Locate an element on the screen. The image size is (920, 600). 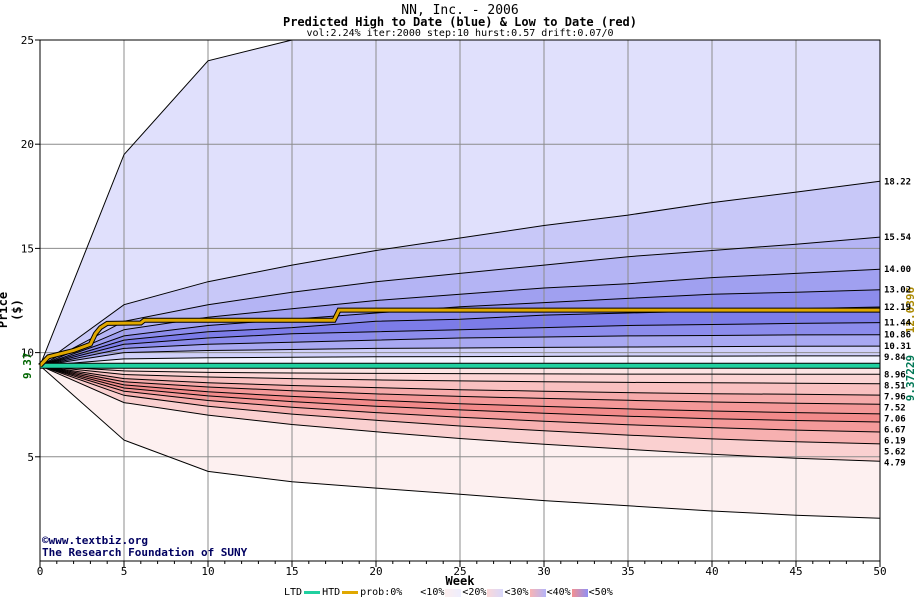
legend-htd-label: HTD is located at coordinates (331, 592).